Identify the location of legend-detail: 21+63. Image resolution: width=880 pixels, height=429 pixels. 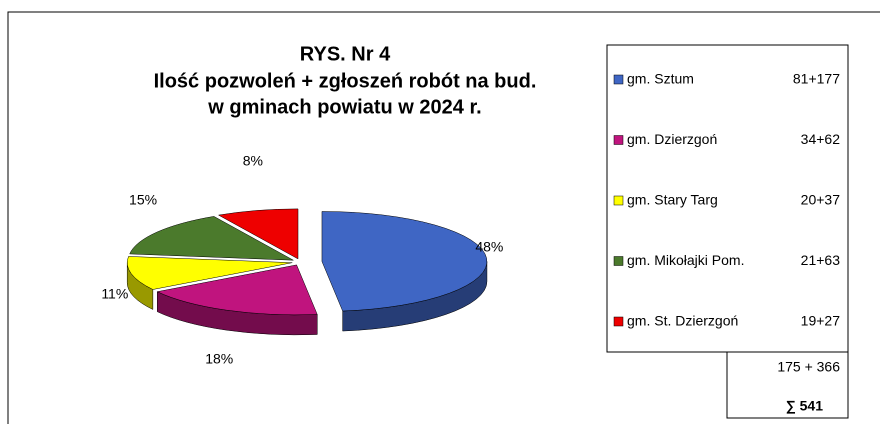
(821, 260).